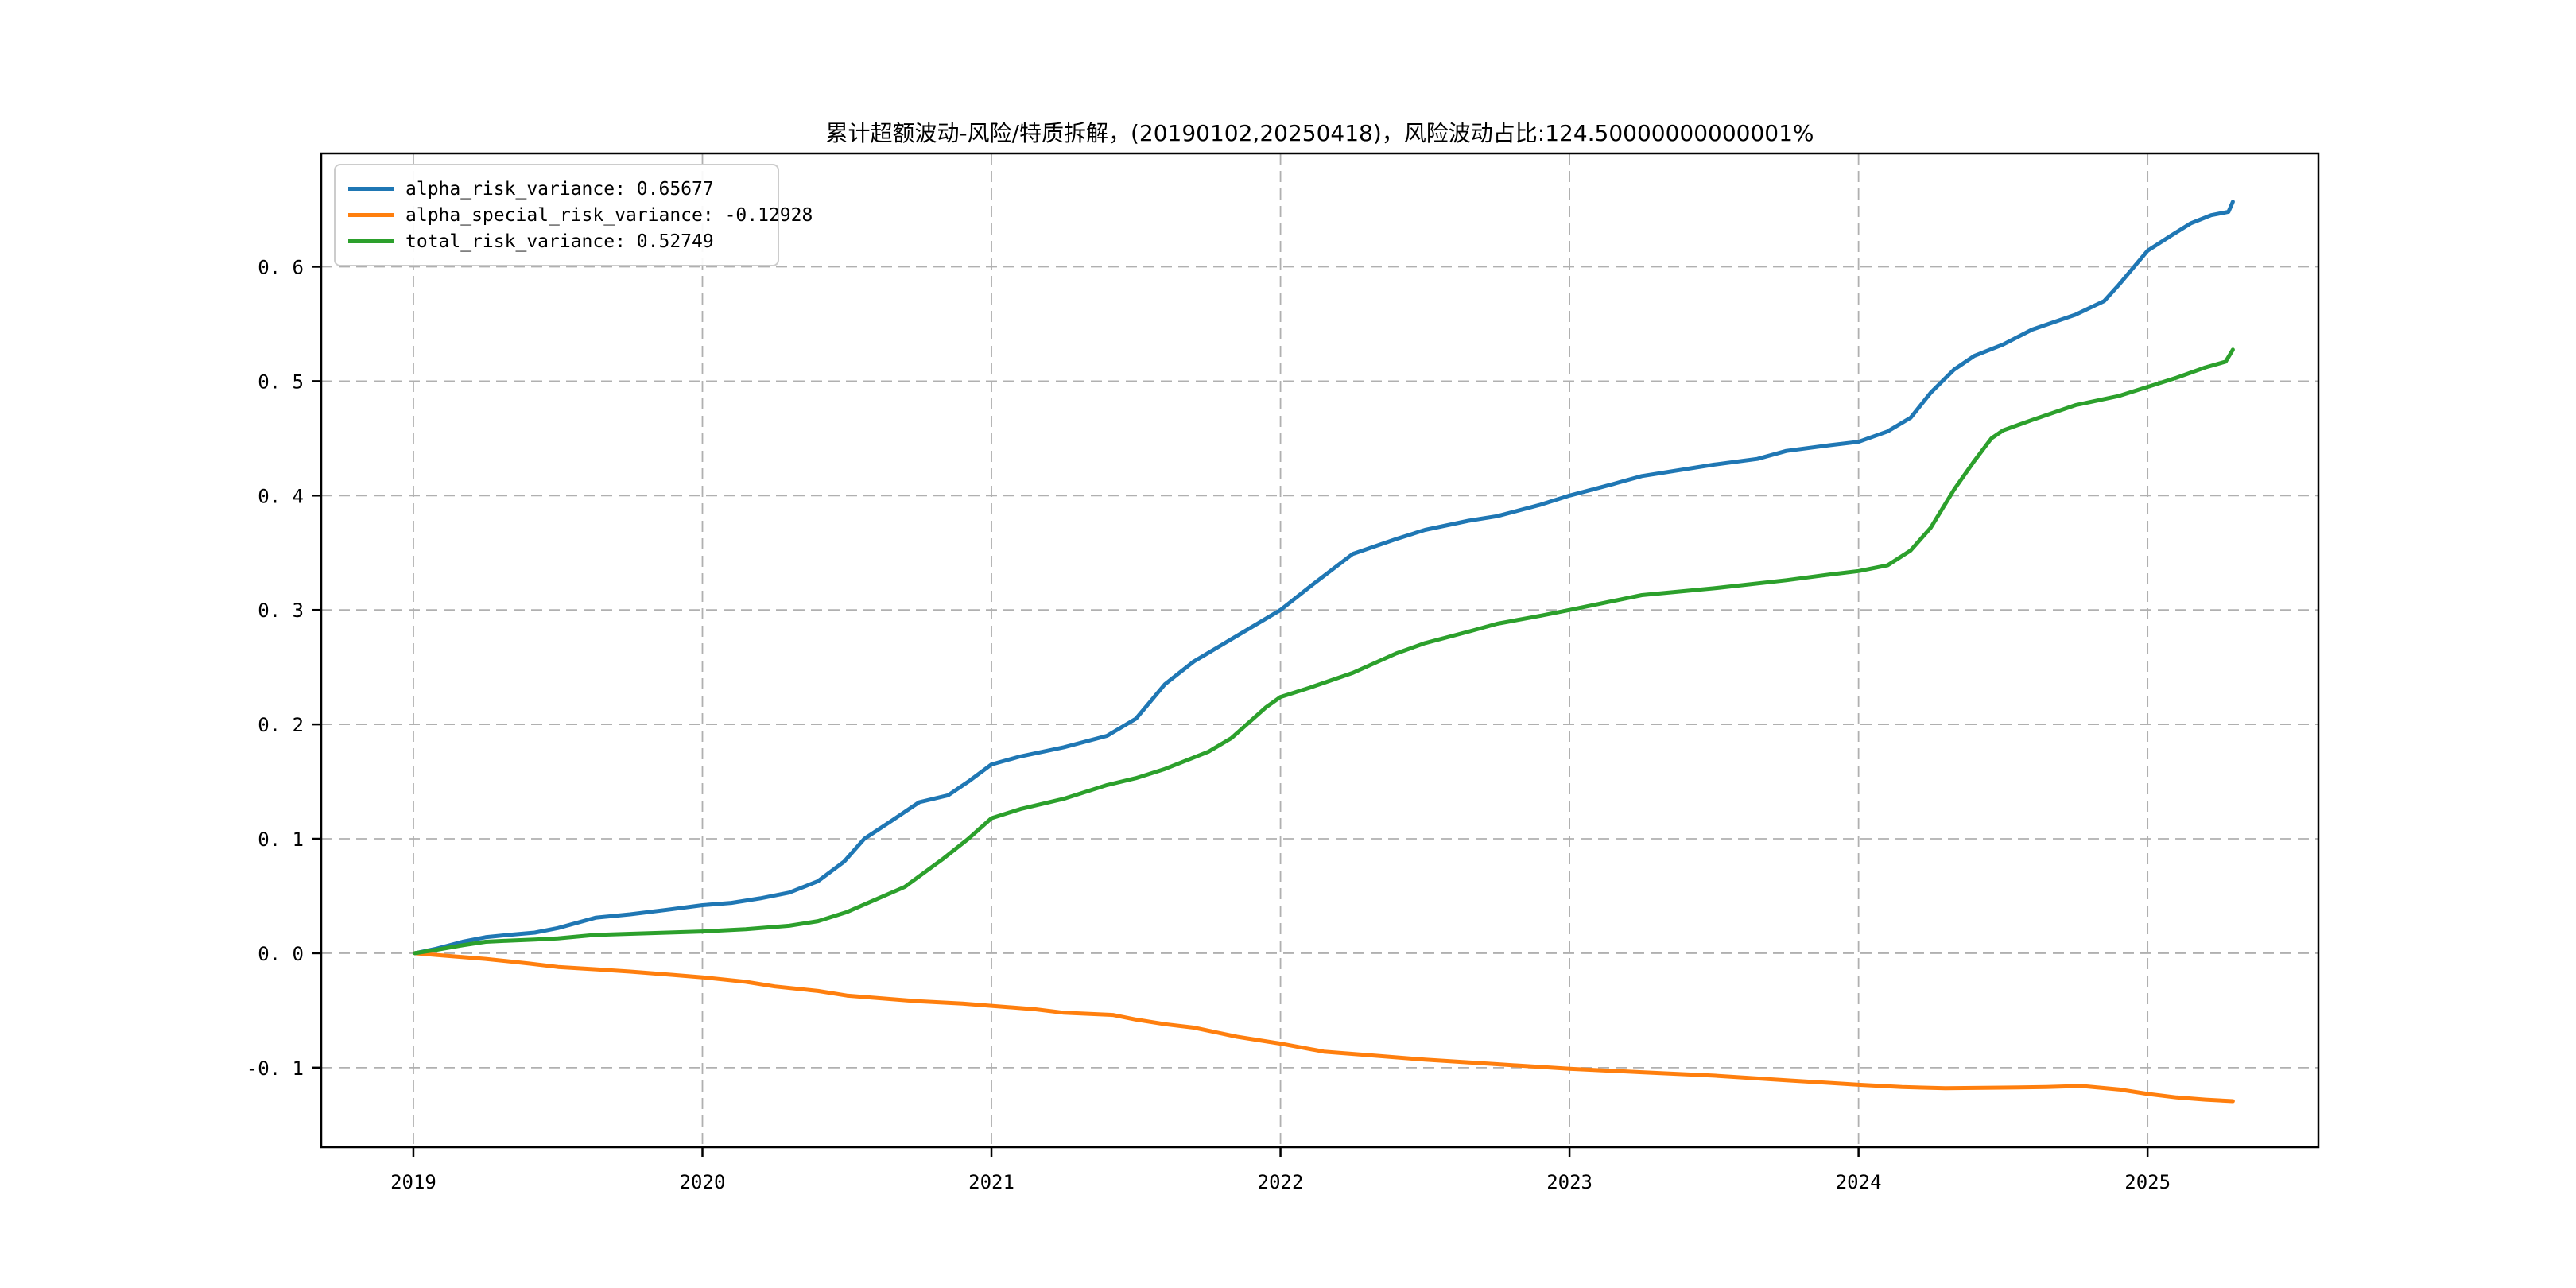 The width and height of the screenshot is (2576, 1288). What do you see at coordinates (703, 1182) in the screenshot?
I see `x-tick-label: 2020` at bounding box center [703, 1182].